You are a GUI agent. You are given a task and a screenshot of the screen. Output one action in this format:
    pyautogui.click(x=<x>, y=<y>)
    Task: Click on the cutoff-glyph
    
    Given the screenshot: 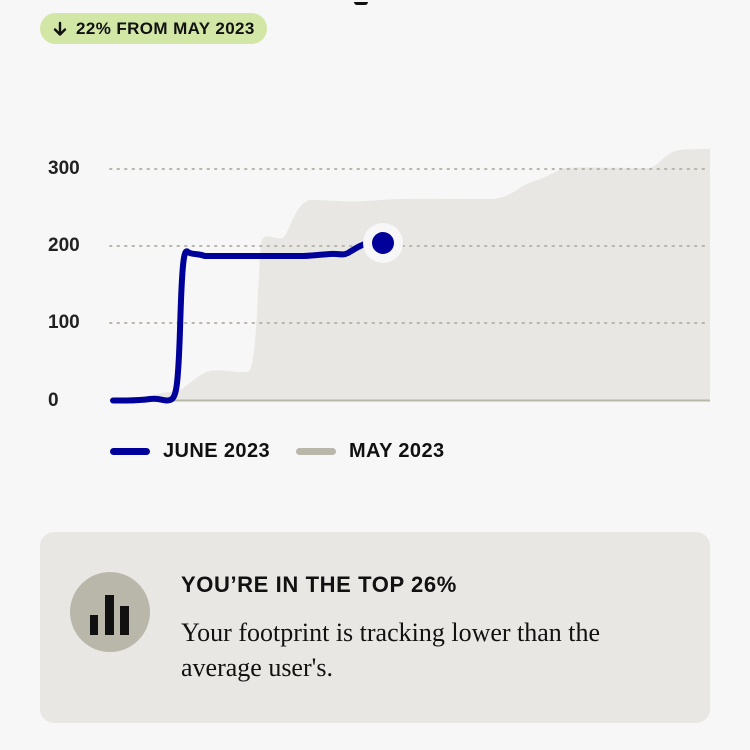 What is the action you would take?
    pyautogui.click(x=361, y=2)
    